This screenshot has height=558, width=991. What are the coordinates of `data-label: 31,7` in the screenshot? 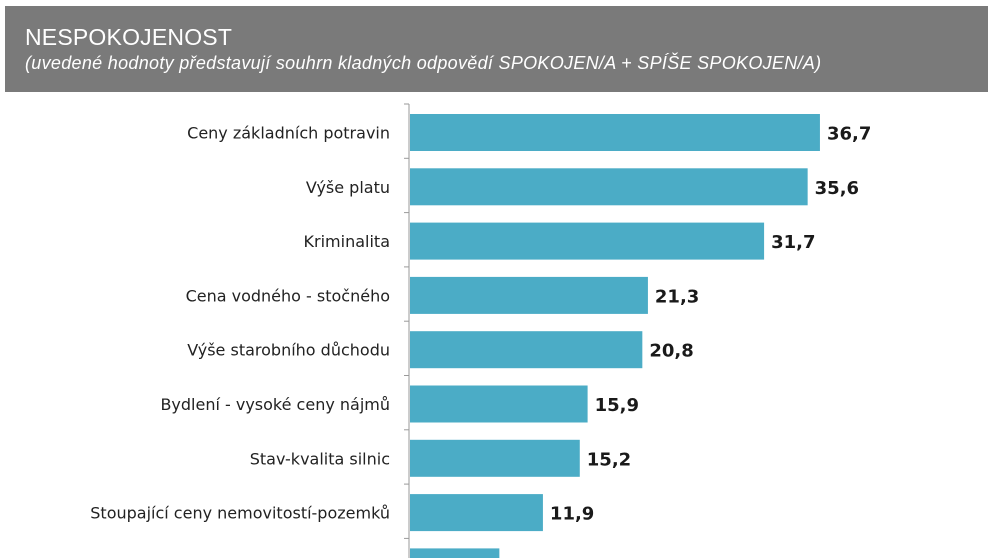 It's located at (793, 242).